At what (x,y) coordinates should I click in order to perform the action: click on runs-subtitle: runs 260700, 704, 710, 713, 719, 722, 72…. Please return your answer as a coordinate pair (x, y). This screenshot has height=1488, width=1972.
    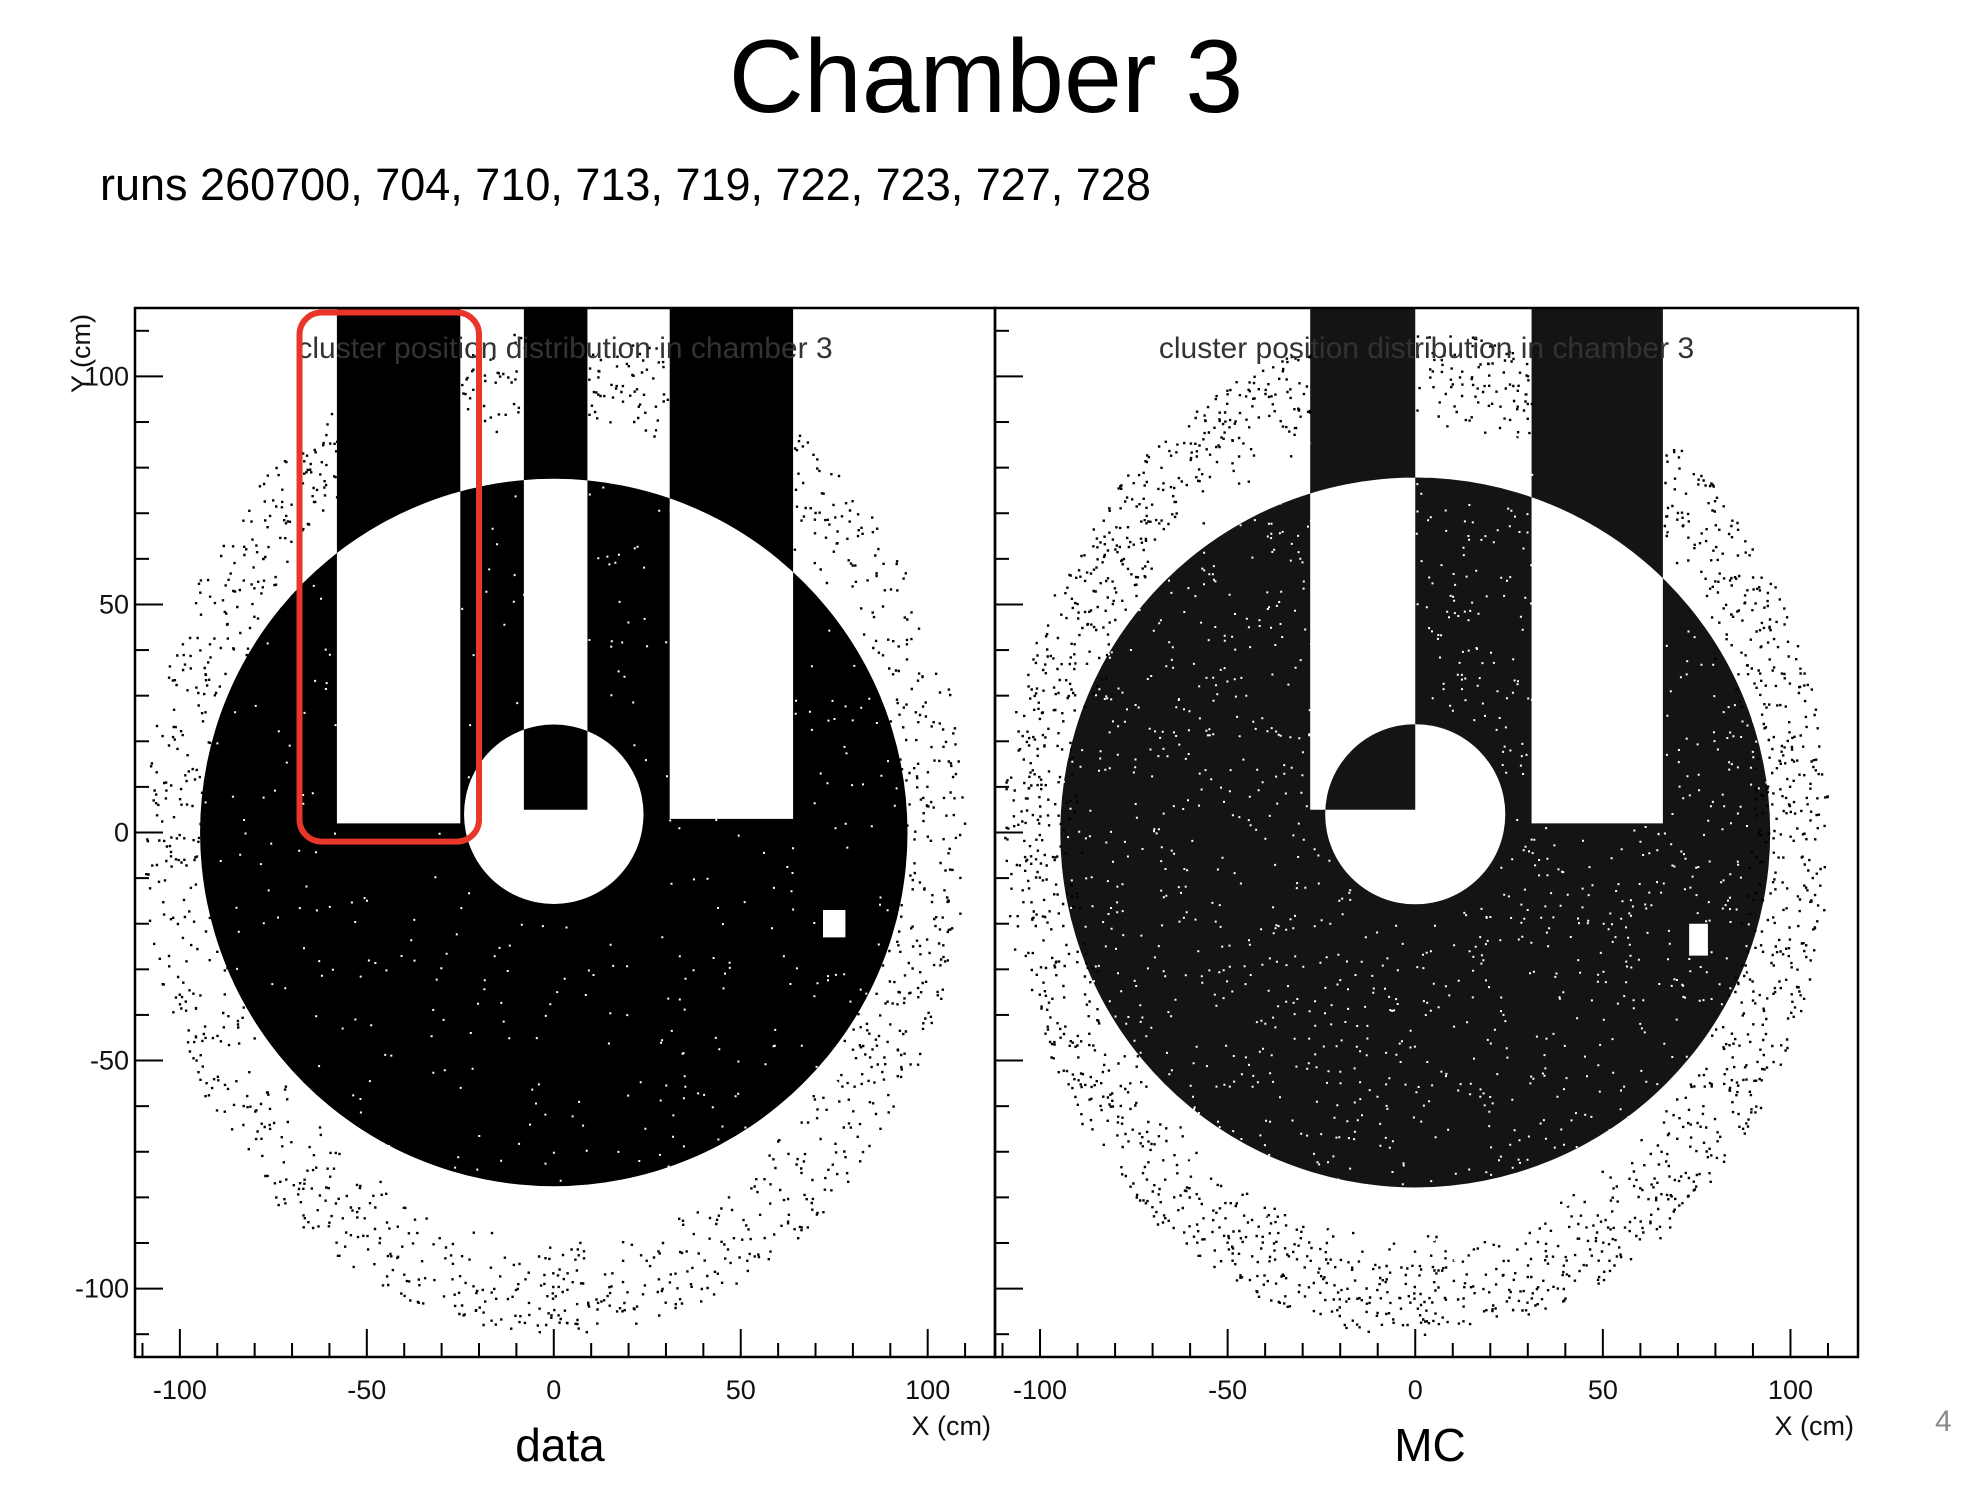
    Looking at the image, I should click on (625, 184).